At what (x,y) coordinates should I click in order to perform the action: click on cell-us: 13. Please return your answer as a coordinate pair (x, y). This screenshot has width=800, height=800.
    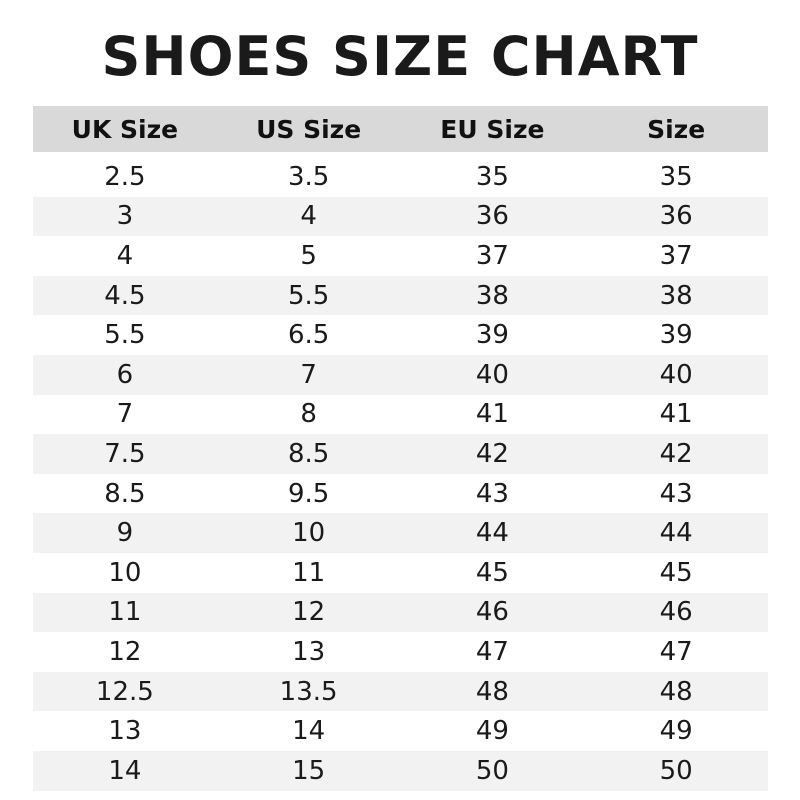
    Looking at the image, I should click on (309, 651).